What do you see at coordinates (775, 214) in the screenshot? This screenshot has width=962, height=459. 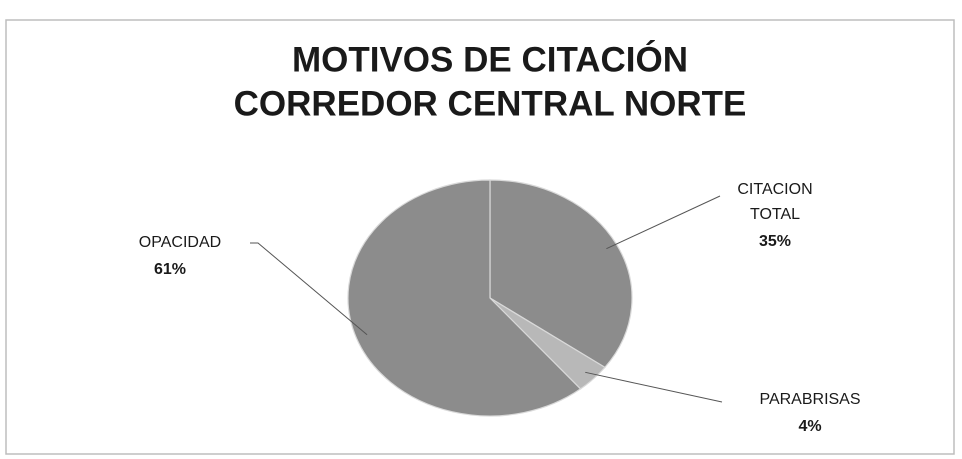 I see `label-line: TOTAL` at bounding box center [775, 214].